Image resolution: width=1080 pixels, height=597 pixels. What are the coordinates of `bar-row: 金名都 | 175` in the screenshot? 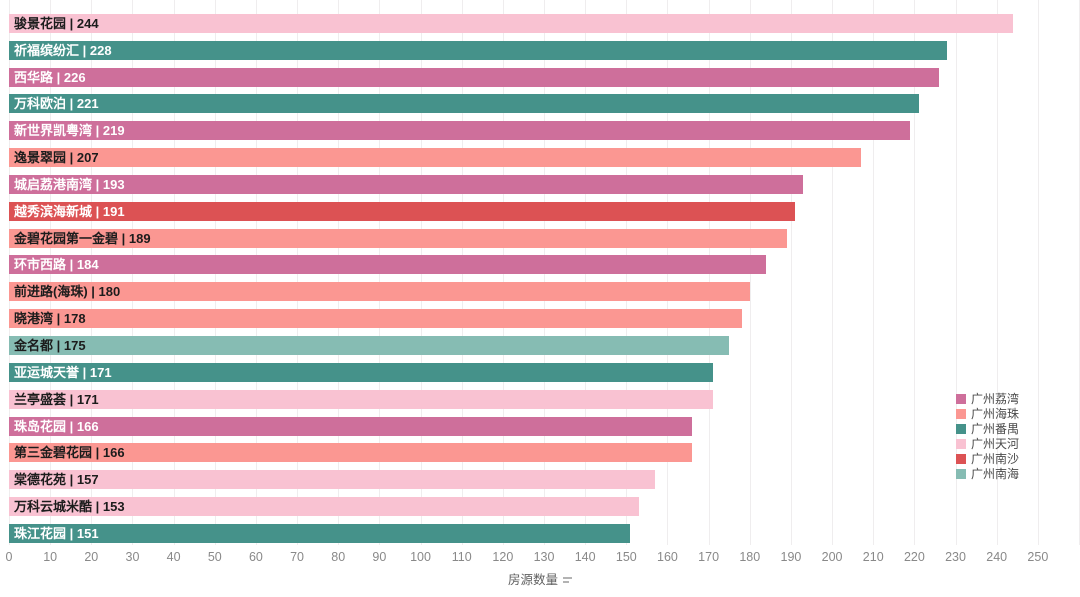 It's located at (544, 345).